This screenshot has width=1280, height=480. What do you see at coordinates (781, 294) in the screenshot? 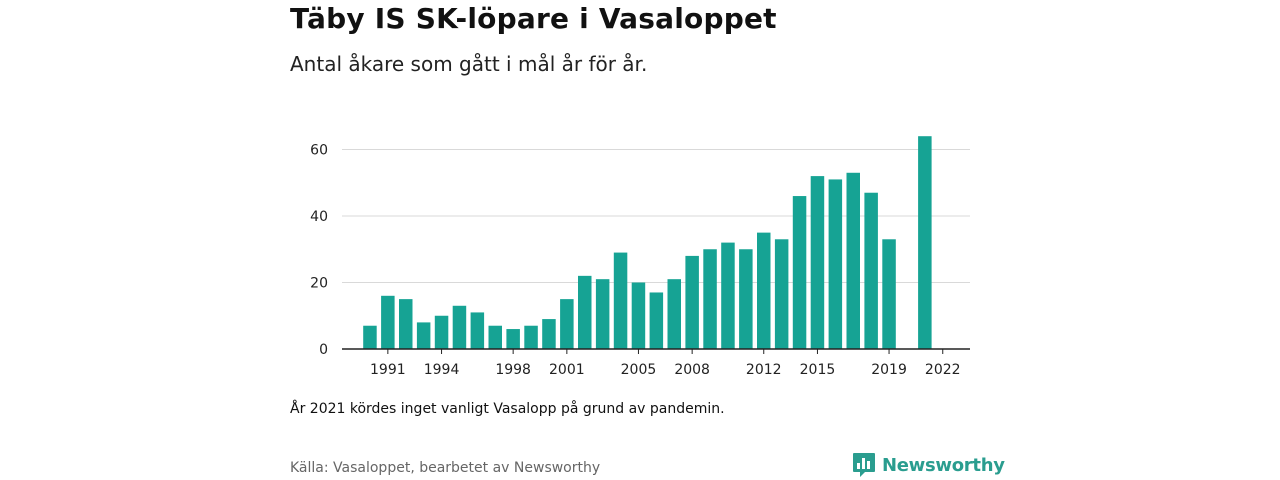
I see `bar-2013` at bounding box center [781, 294].